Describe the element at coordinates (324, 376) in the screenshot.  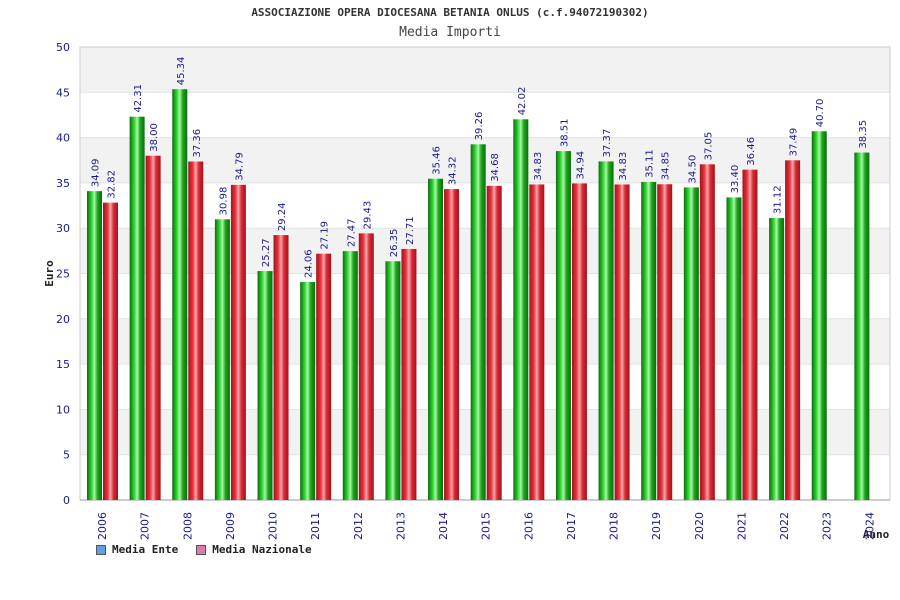
I see `bar-media-nazionale-2011` at that location.